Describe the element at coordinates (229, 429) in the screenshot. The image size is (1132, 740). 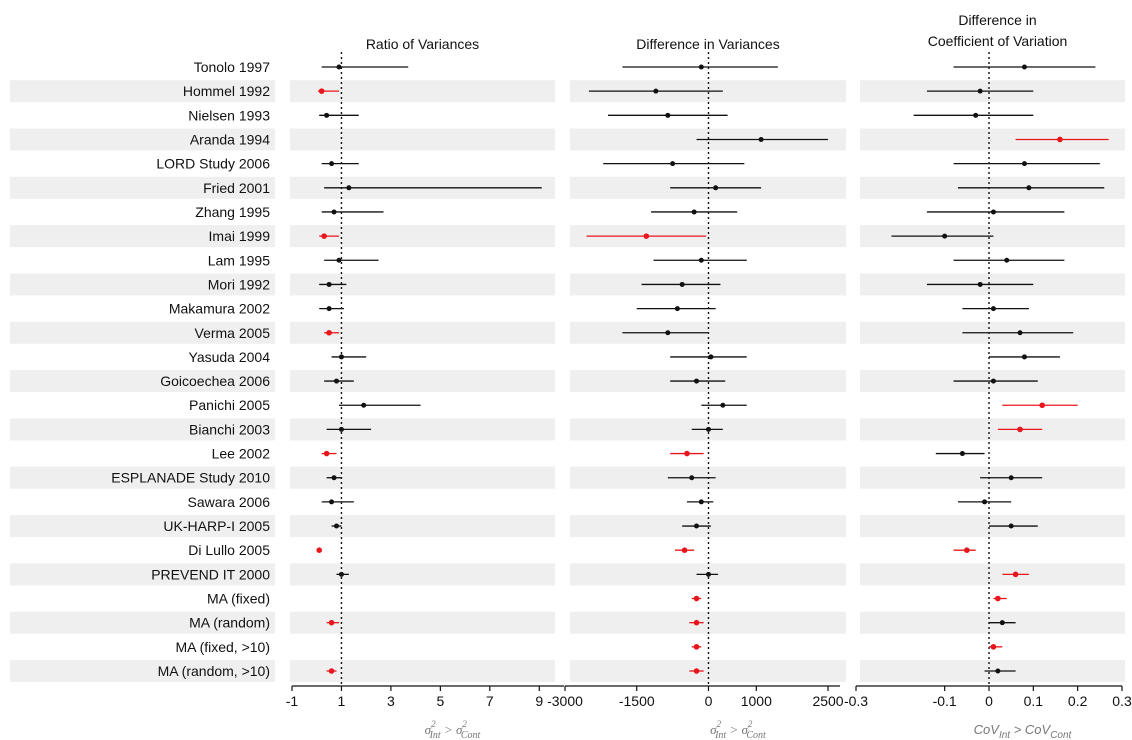
I see `study-label: Bianchi 2003` at that location.